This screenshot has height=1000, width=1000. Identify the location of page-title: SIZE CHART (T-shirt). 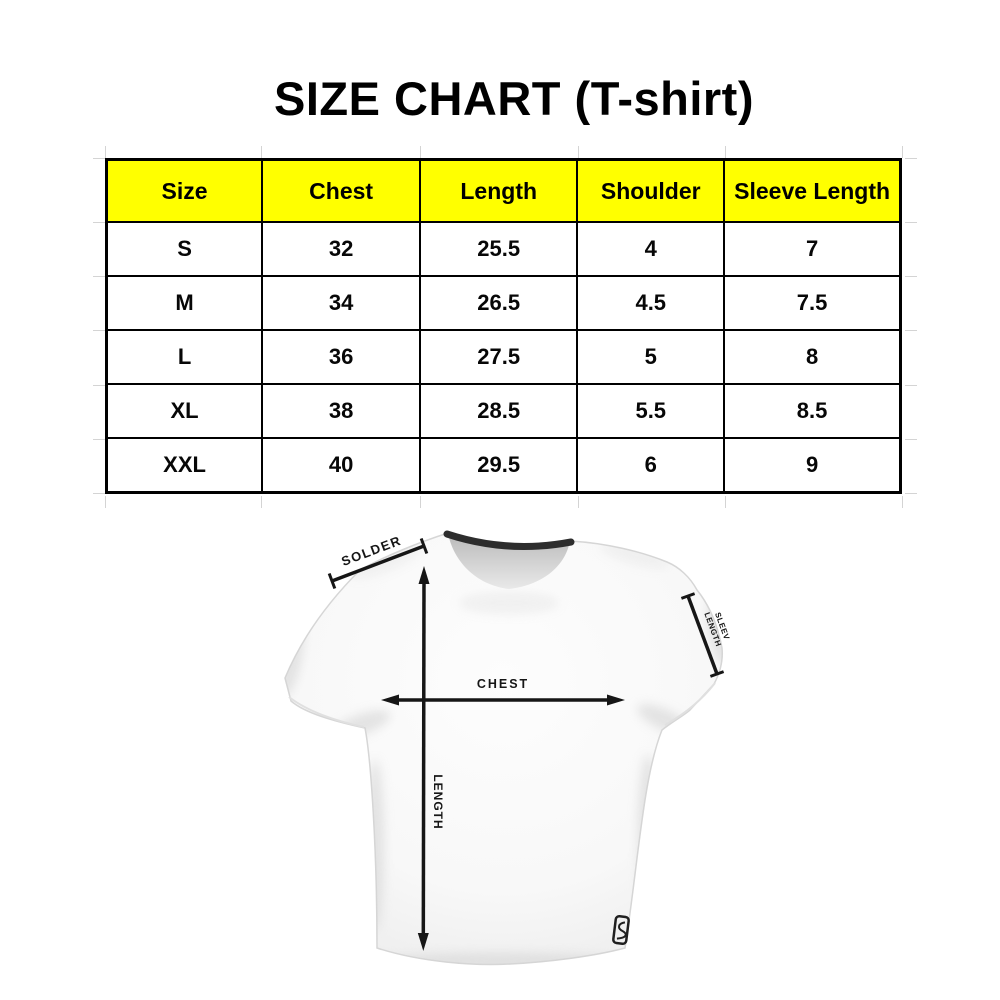
(514, 98).